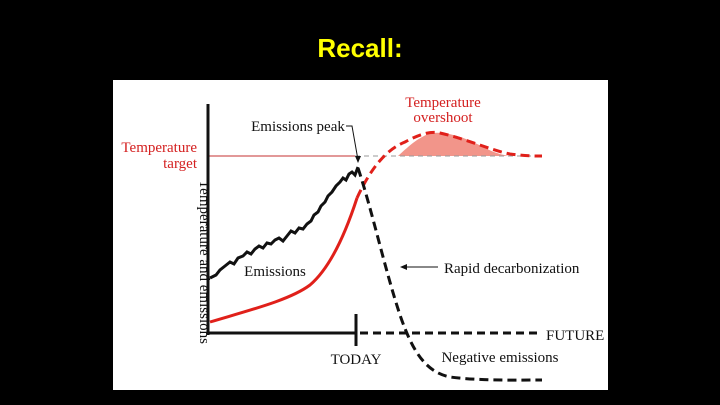 Image resolution: width=720 pixels, height=405 pixels. What do you see at coordinates (204, 262) in the screenshot?
I see `axis-label: Temperature and emissions` at bounding box center [204, 262].